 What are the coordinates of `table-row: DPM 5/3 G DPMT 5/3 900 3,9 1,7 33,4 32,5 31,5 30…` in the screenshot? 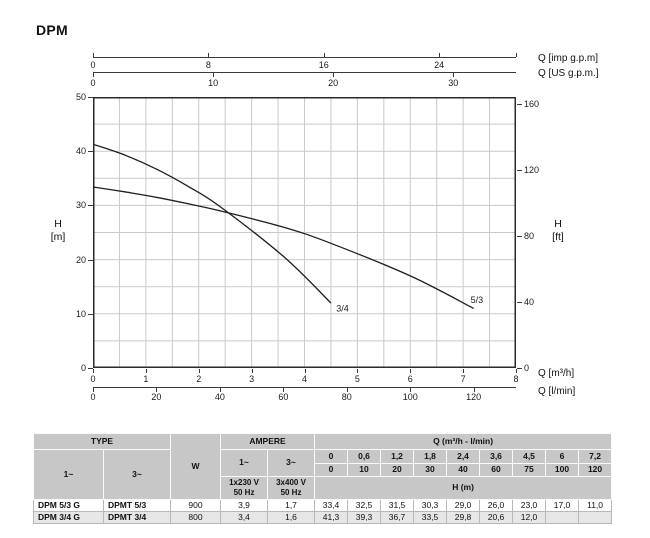 It's located at (323, 505).